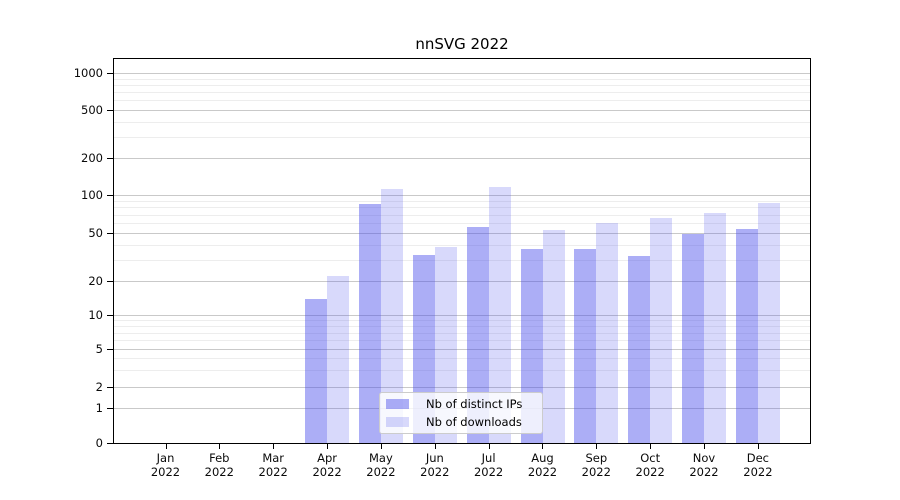  I want to click on x-tick-label: May 2022, so click(381, 465).